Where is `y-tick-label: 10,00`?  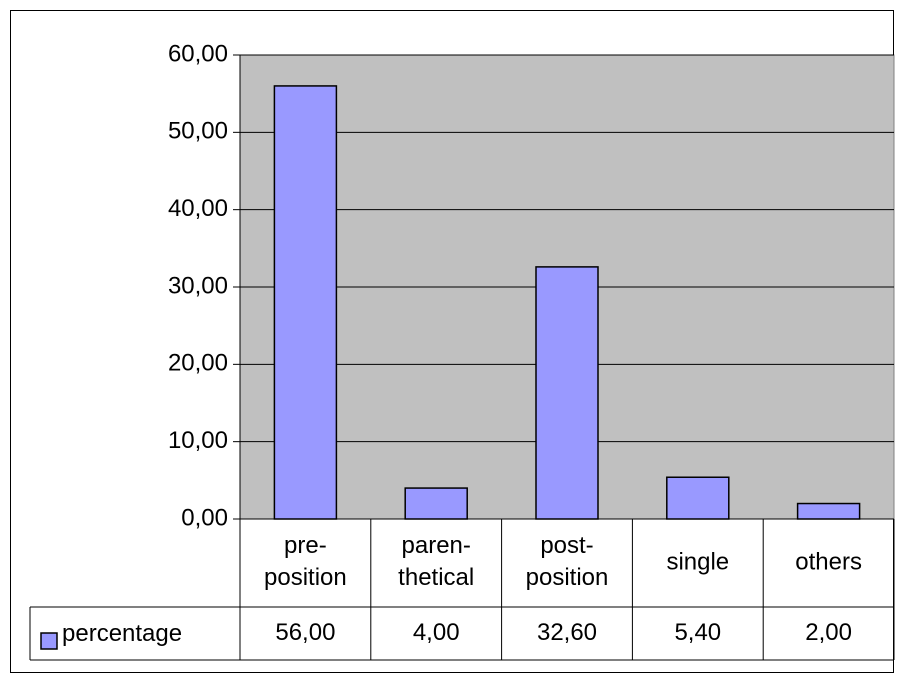 y-tick-label: 10,00 is located at coordinates (198, 440).